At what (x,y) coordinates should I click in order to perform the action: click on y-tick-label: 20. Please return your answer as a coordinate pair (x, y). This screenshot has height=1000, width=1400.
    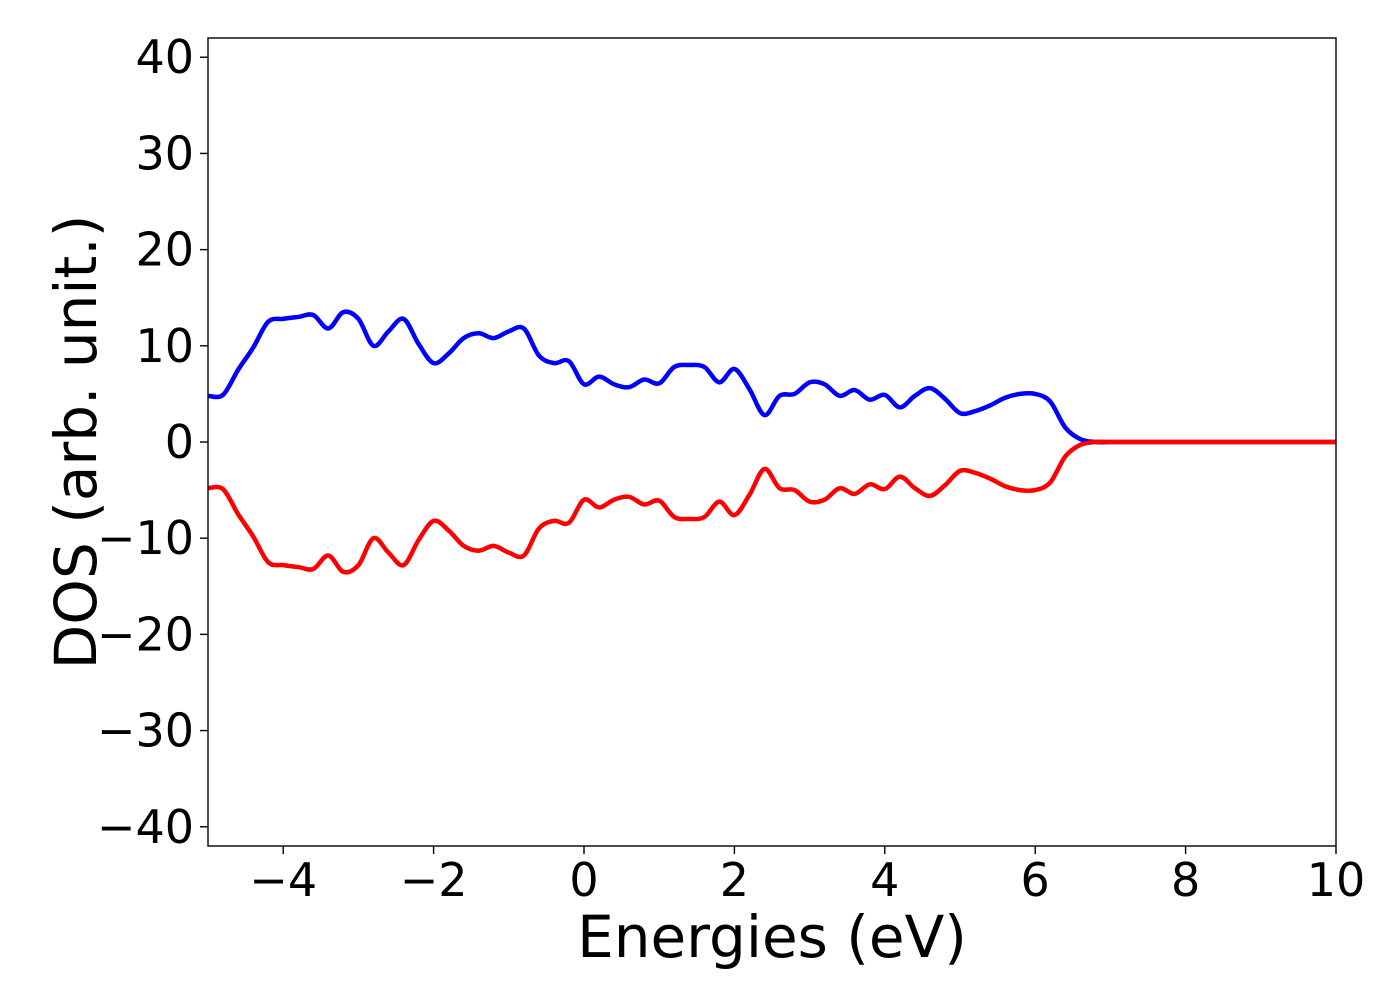
    Looking at the image, I should click on (164, 250).